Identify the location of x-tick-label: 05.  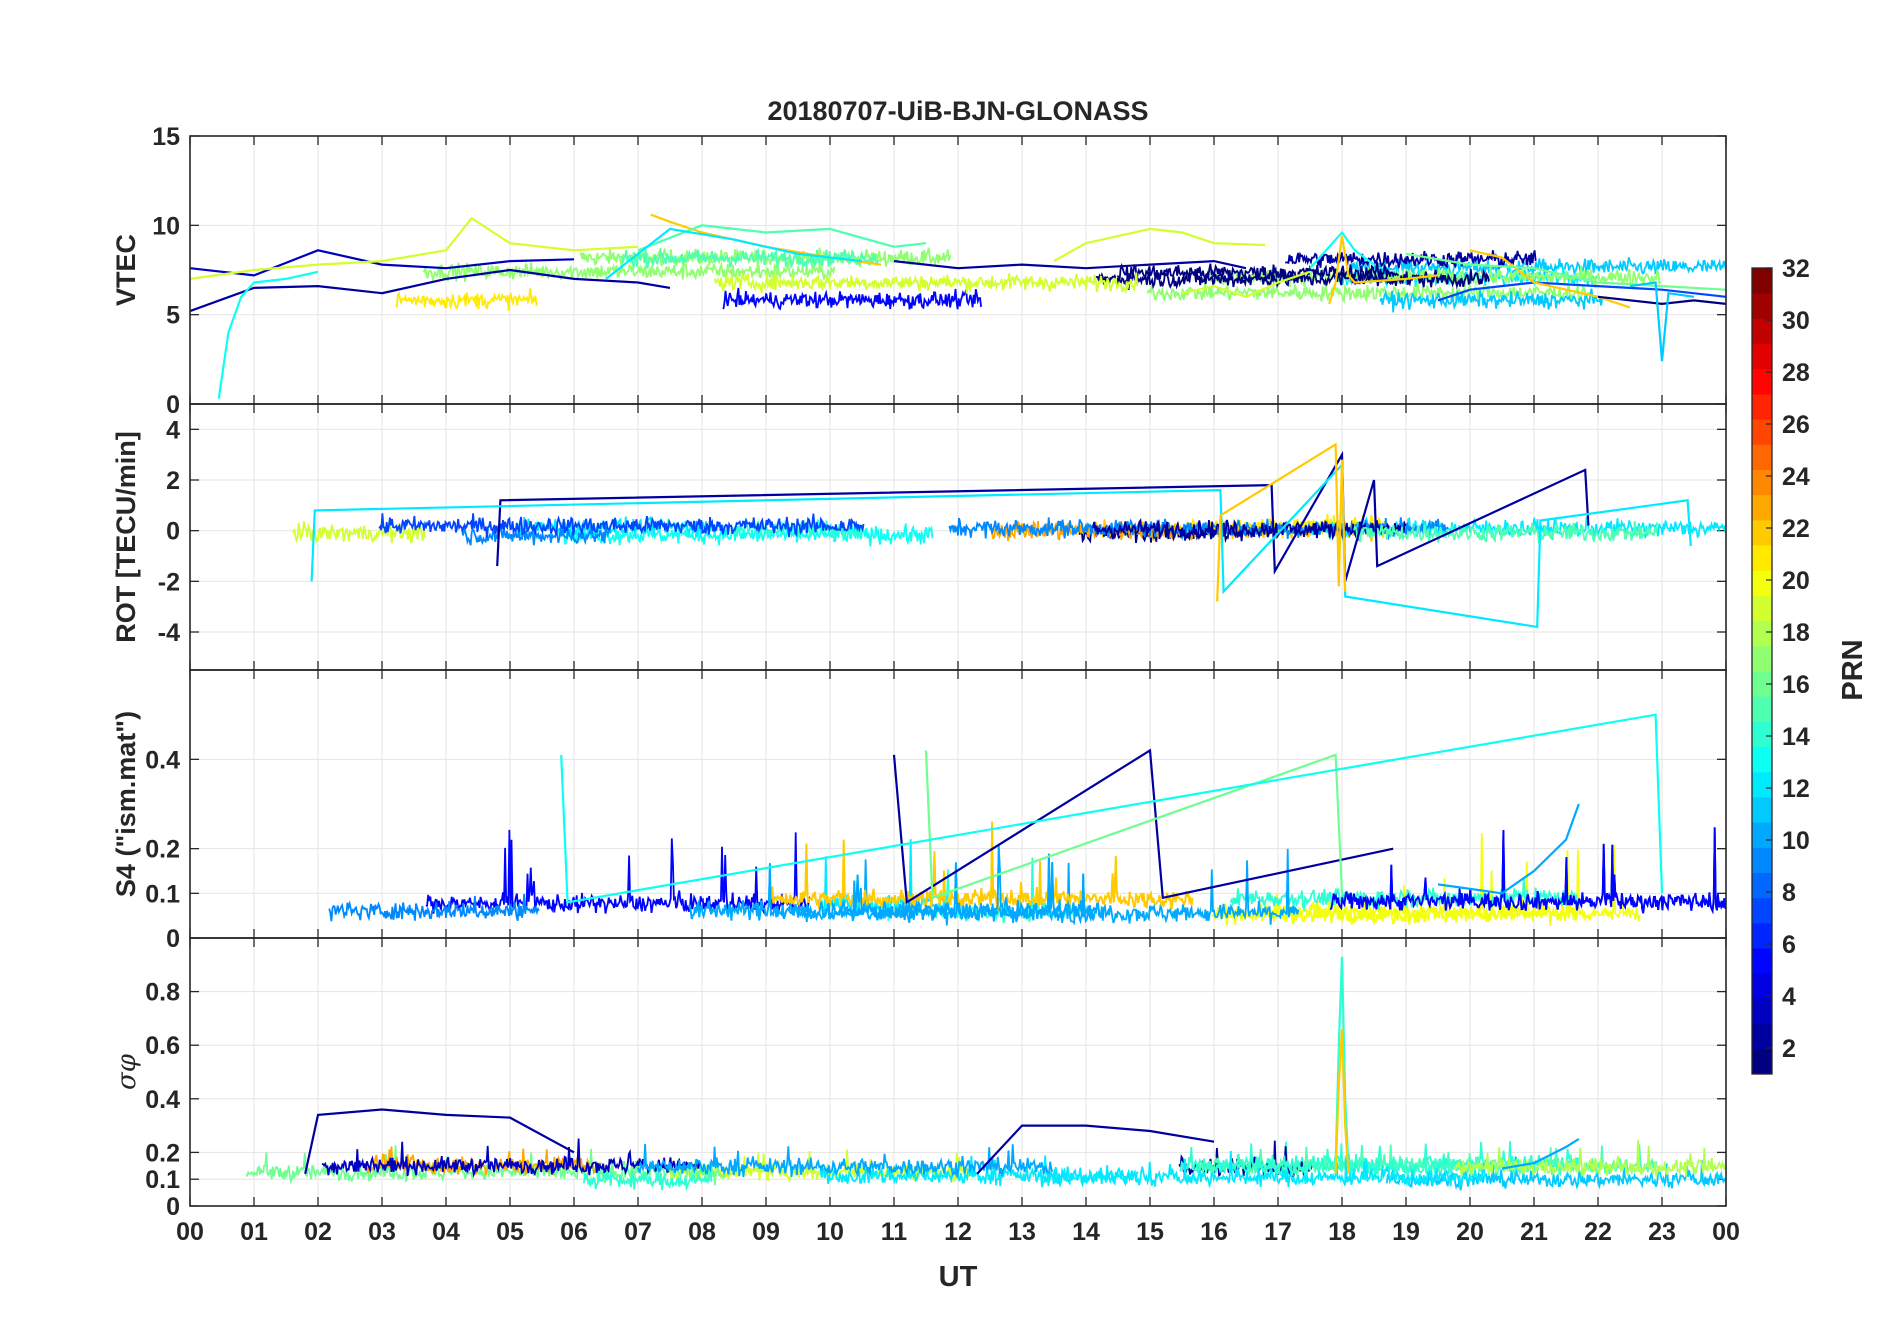
(510, 1232).